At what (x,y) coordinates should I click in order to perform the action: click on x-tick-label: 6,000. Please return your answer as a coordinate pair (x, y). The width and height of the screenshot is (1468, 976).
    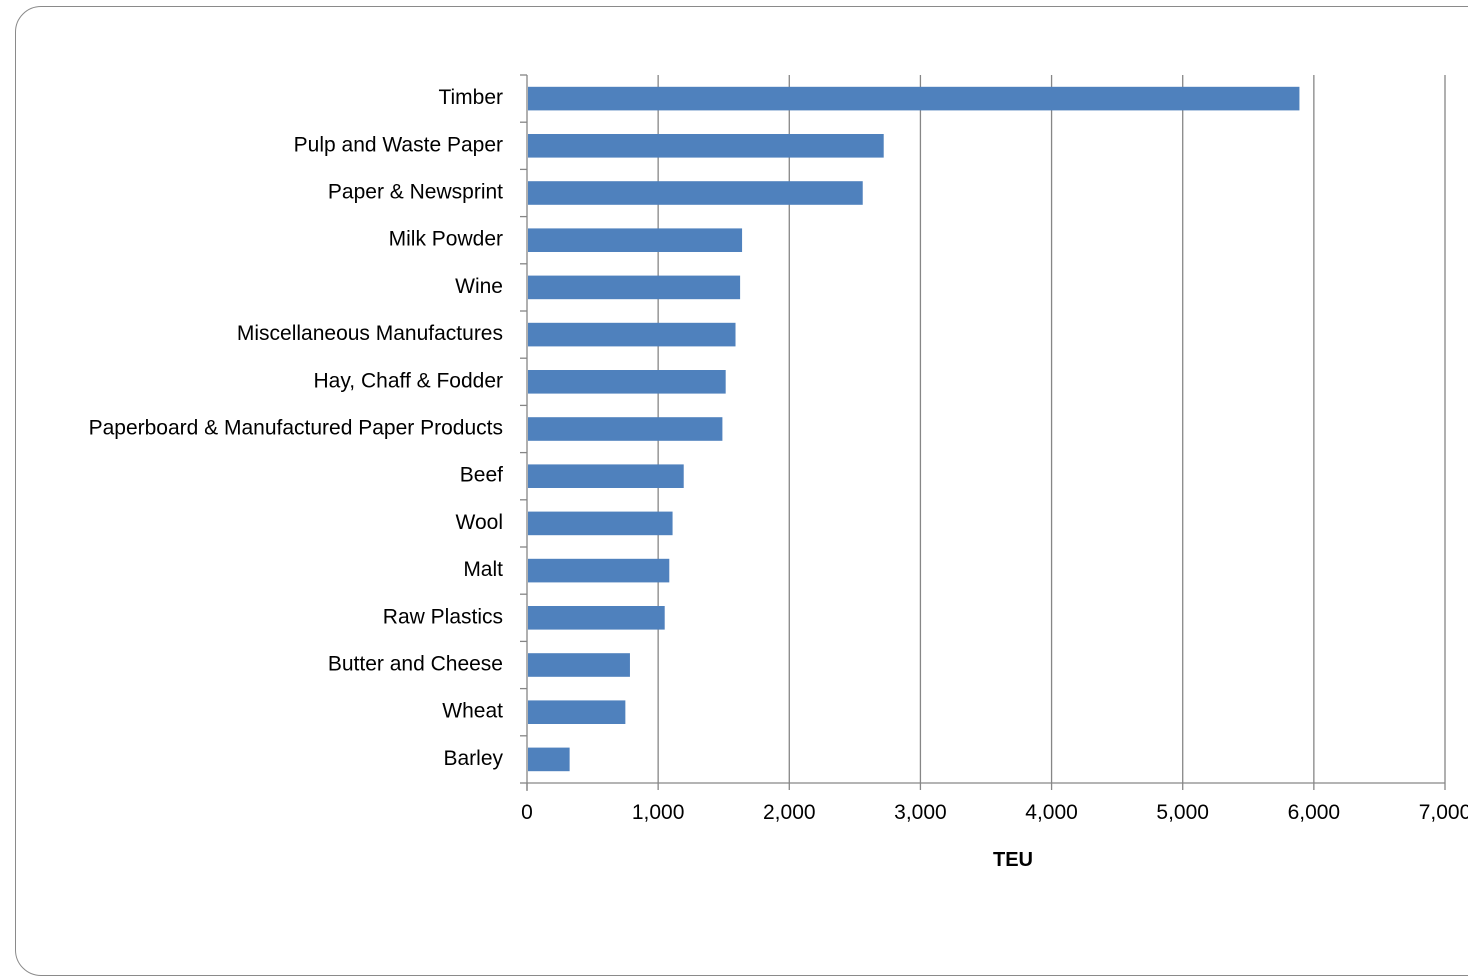
    Looking at the image, I should click on (1314, 812).